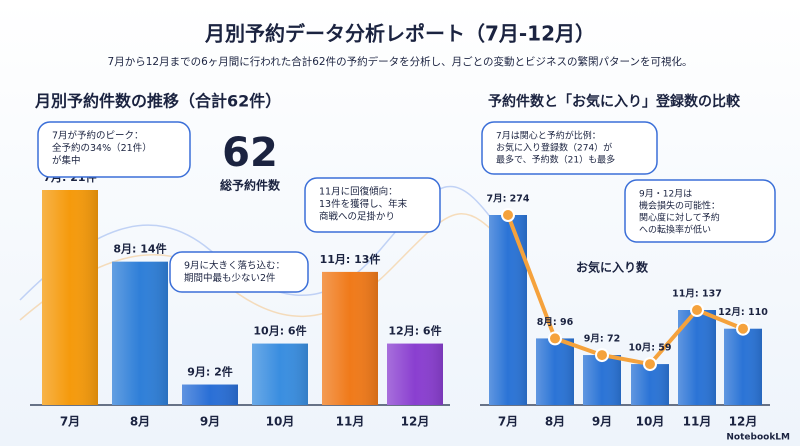 The width and height of the screenshot is (800, 446). Describe the element at coordinates (157, 101) in the screenshot. I see `chart-title: 月別予約件数の推移（合計62件）` at that location.